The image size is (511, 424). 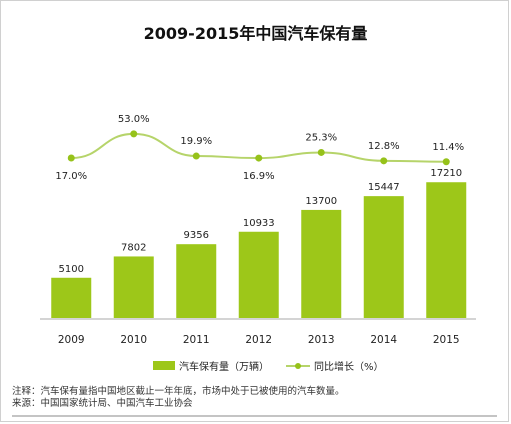 I want to click on x-tick-label-2015: 2015, so click(x=446, y=340).